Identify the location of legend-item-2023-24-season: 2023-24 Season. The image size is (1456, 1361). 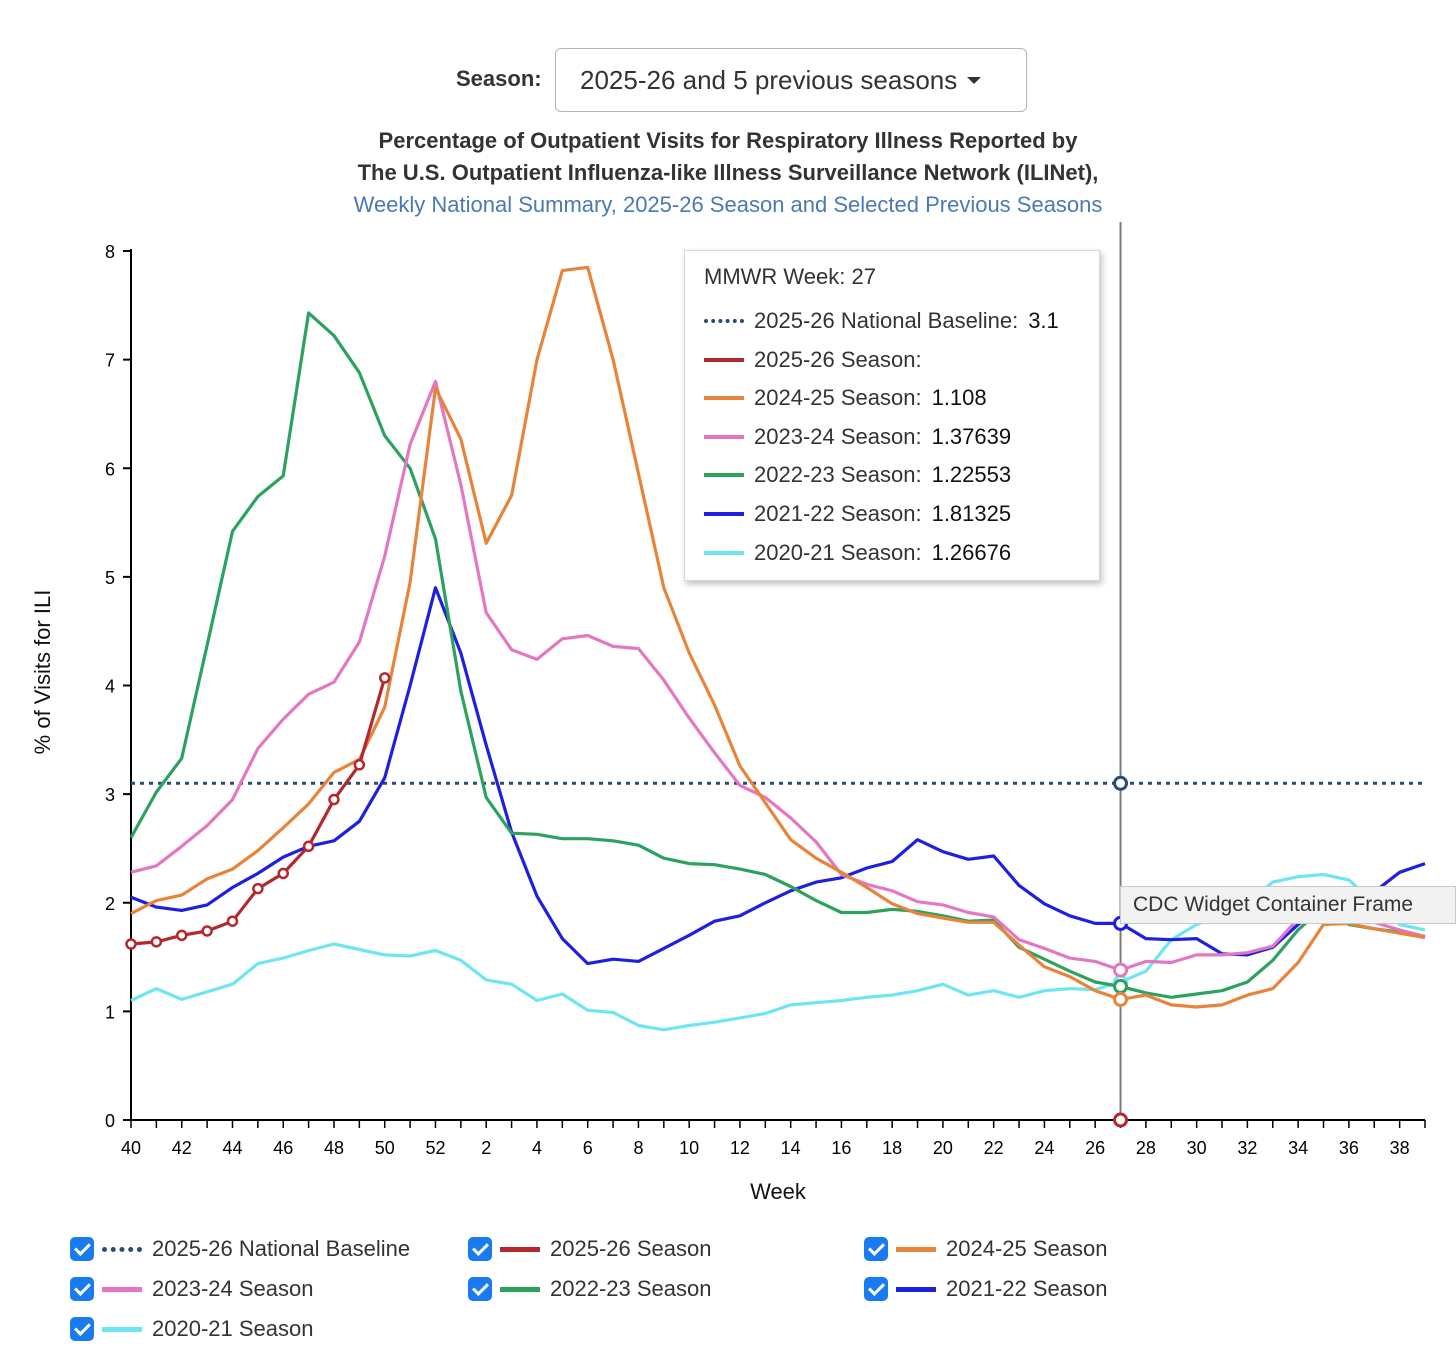
(191, 1289).